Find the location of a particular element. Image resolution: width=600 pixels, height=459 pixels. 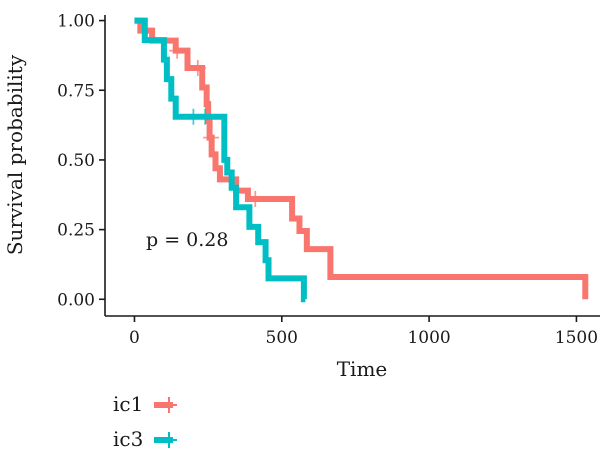

x-tick-label: 1000 is located at coordinates (428, 338).